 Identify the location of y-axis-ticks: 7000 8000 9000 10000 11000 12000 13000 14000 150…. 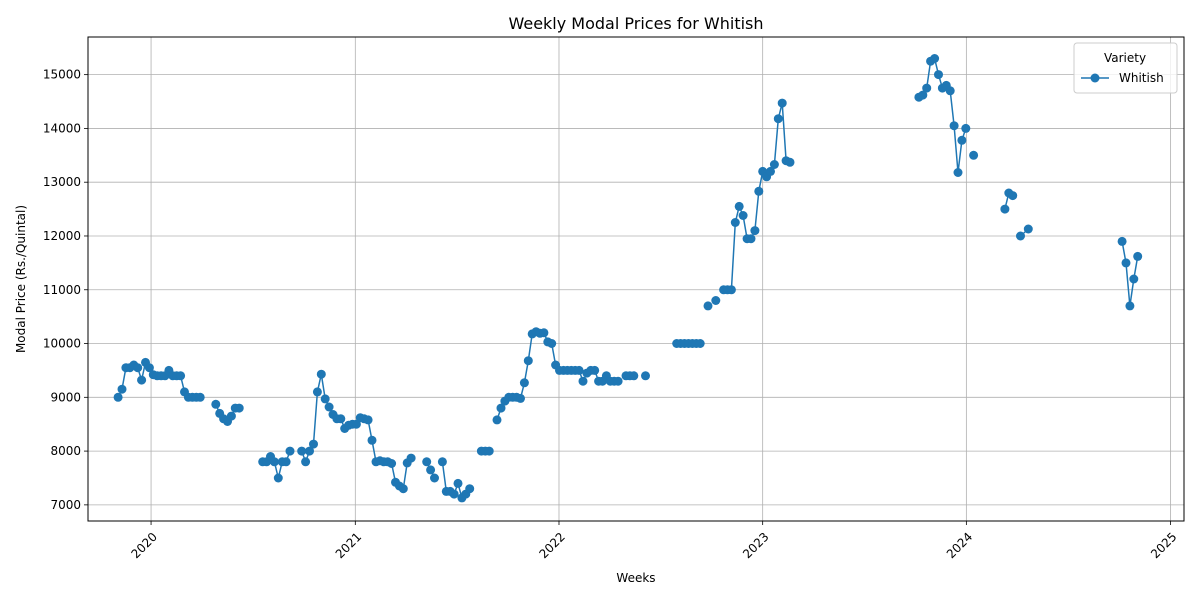
(65, 290).